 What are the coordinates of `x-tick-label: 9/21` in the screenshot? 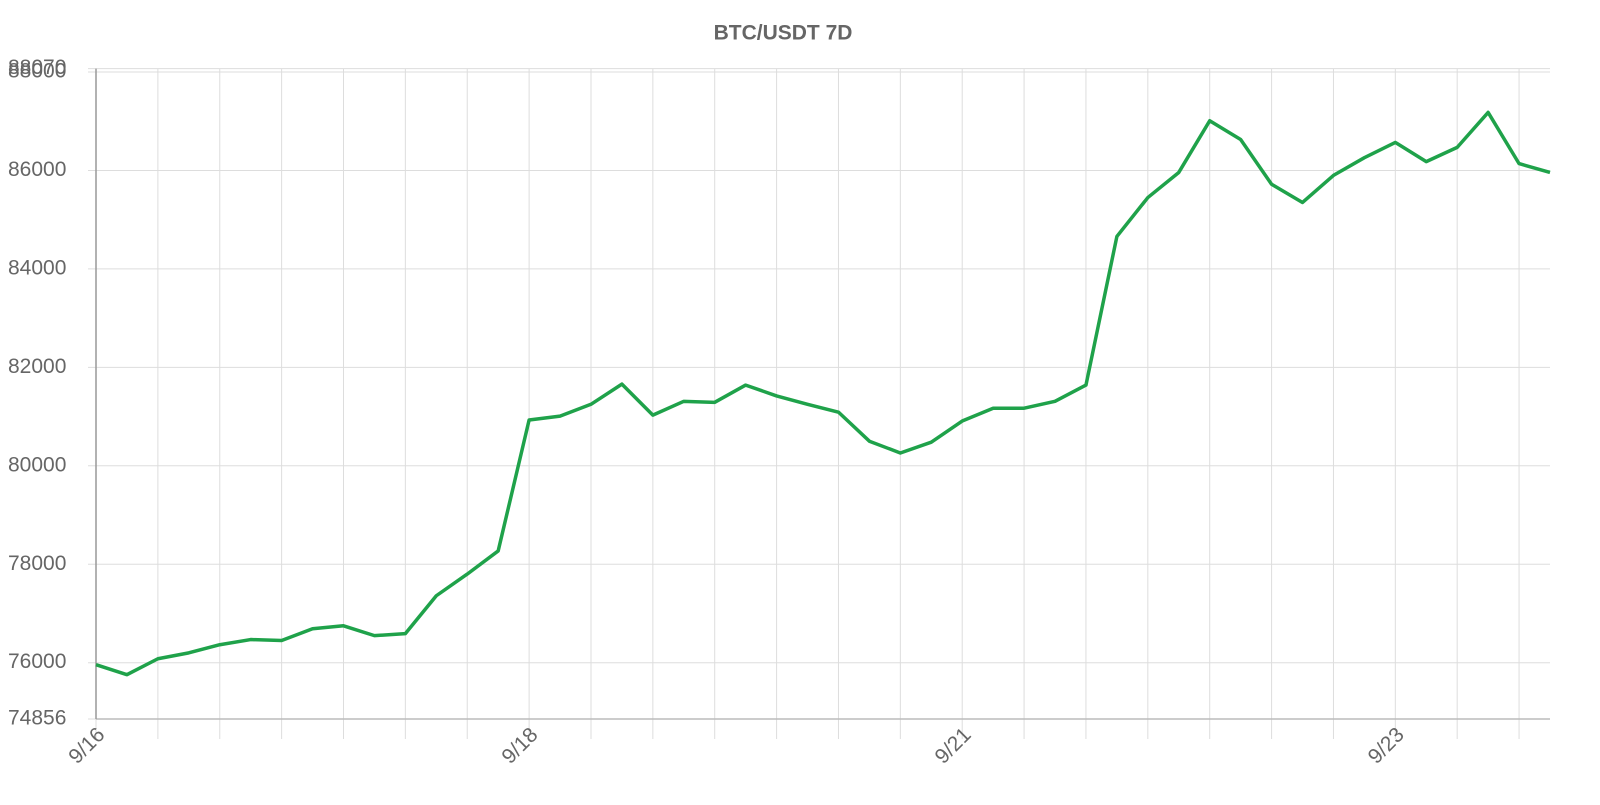 It's located at (953, 745).